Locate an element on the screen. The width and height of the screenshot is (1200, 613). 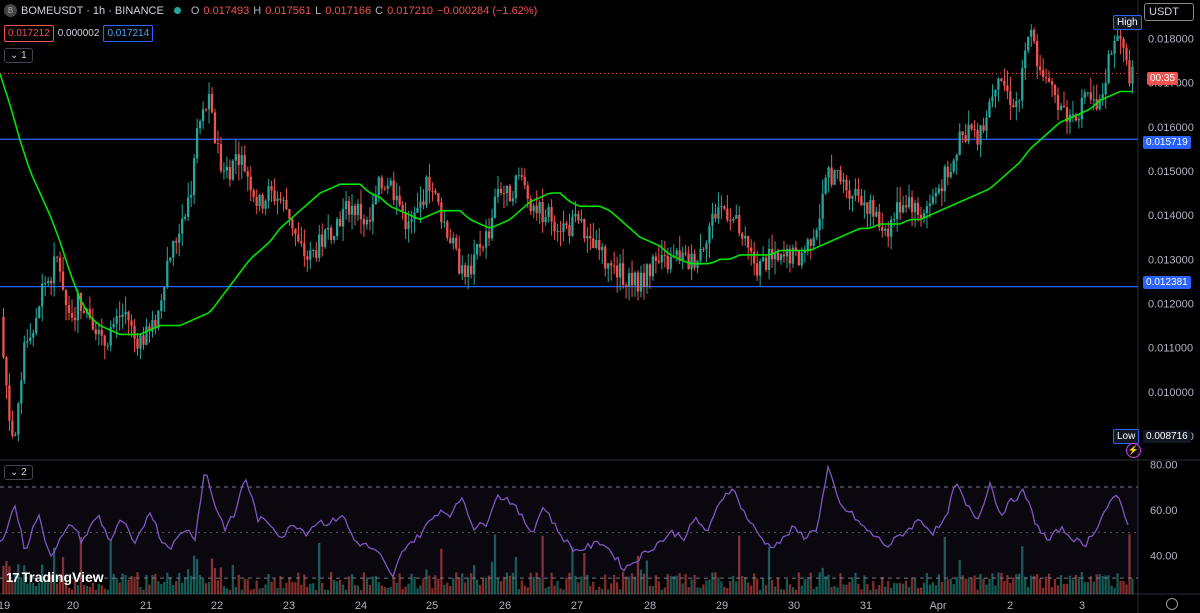
market-status-icon is located at coordinates (177, 10).